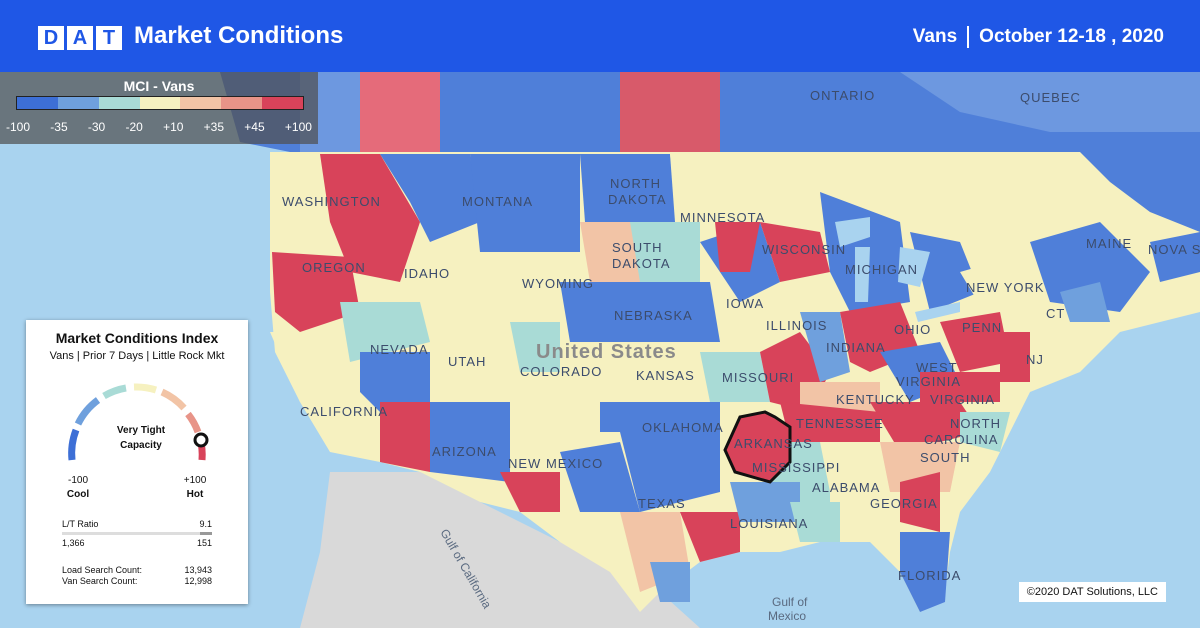 The image size is (1200, 628). What do you see at coordinates (59, 127) in the screenshot?
I see `legend-tick: -35` at bounding box center [59, 127].